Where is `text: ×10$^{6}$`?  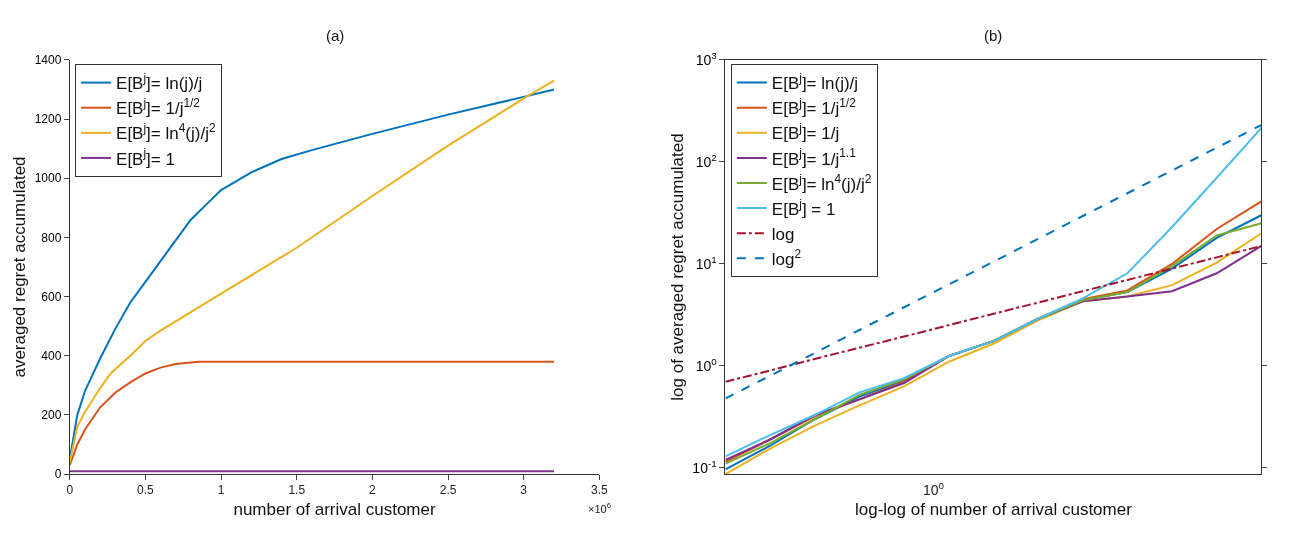
text: ×10$^{6}$ is located at coordinates (599, 508).